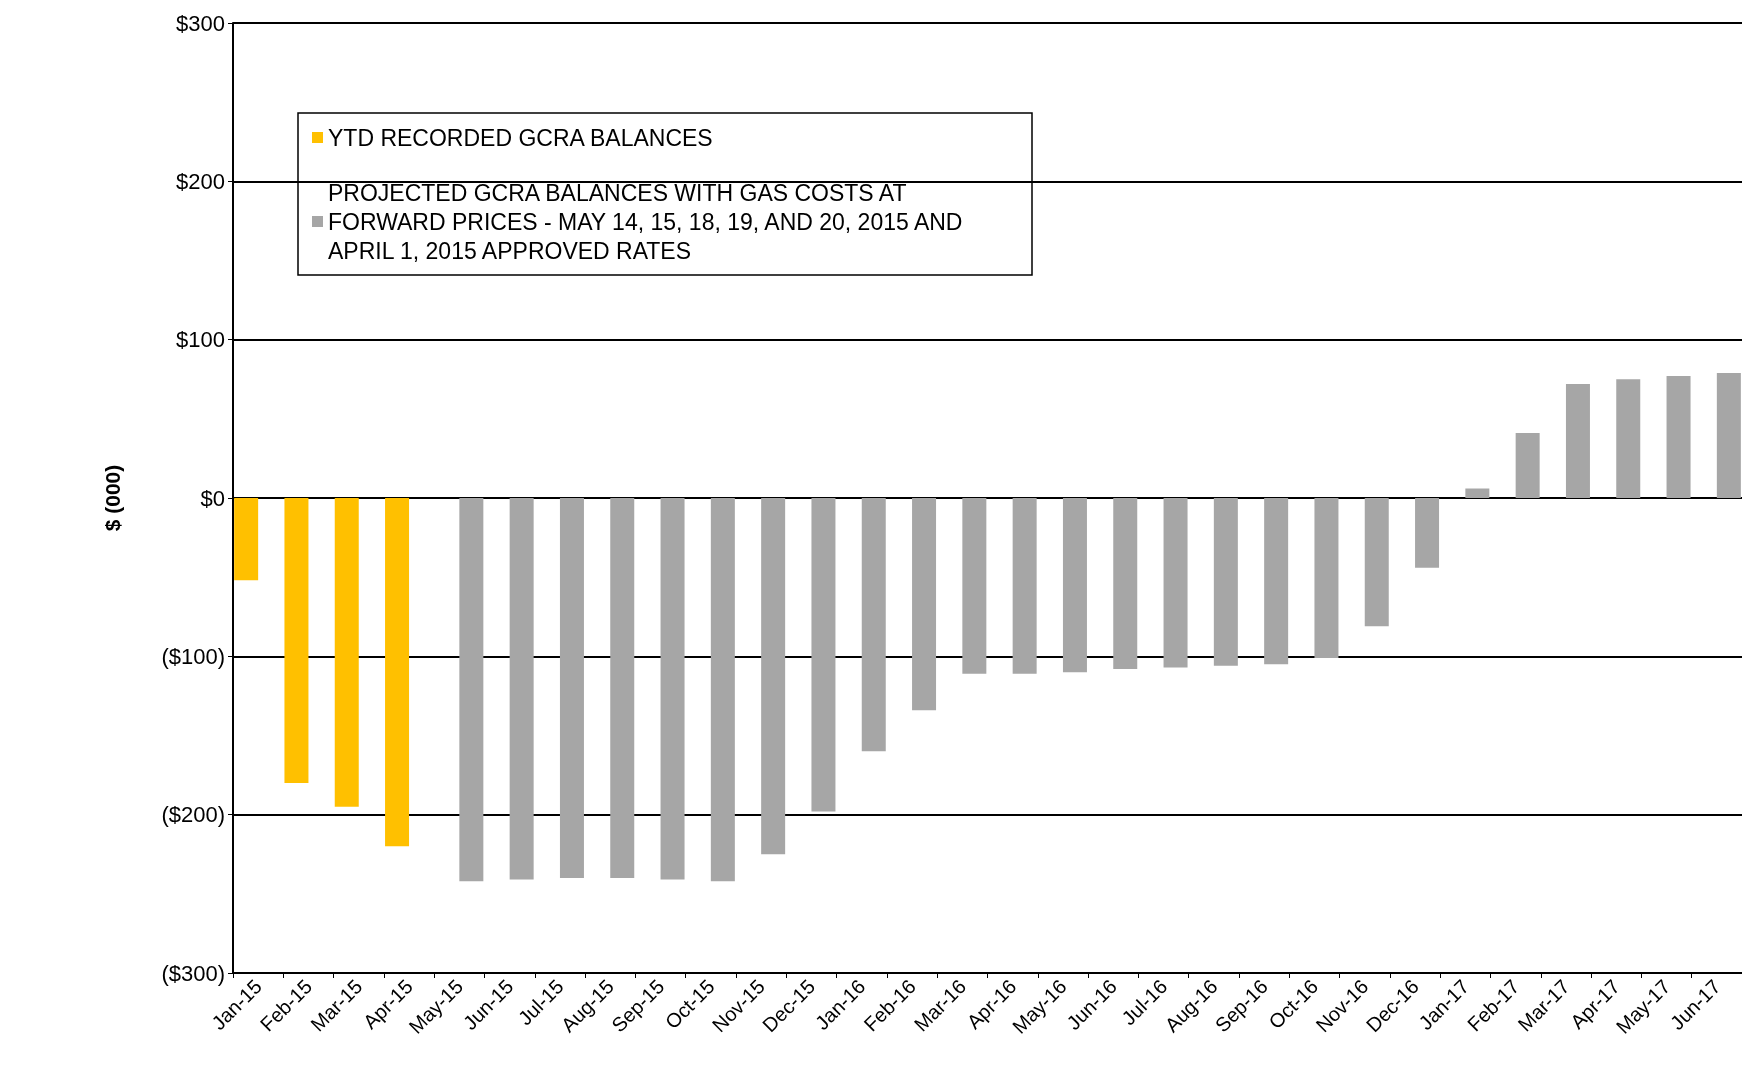 The image size is (1750, 1081). What do you see at coordinates (212, 498) in the screenshot?
I see `y-tick-label: $0` at bounding box center [212, 498].